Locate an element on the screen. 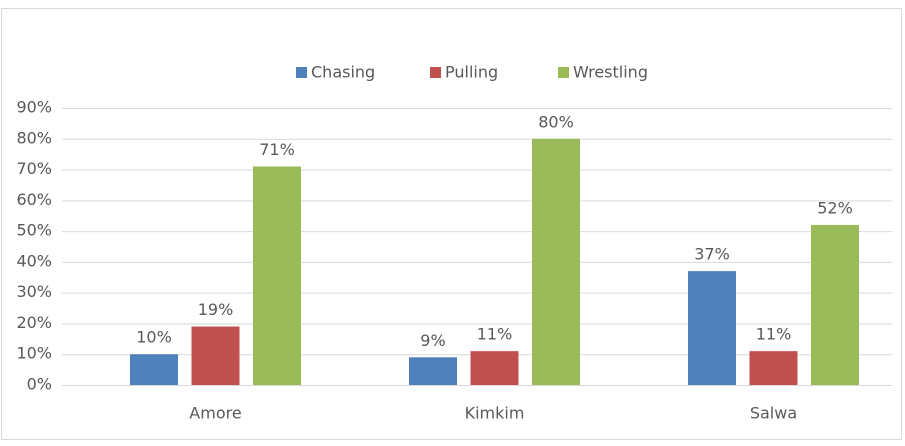 The height and width of the screenshot is (446, 905). x-tick-label: Salwa is located at coordinates (773, 413).